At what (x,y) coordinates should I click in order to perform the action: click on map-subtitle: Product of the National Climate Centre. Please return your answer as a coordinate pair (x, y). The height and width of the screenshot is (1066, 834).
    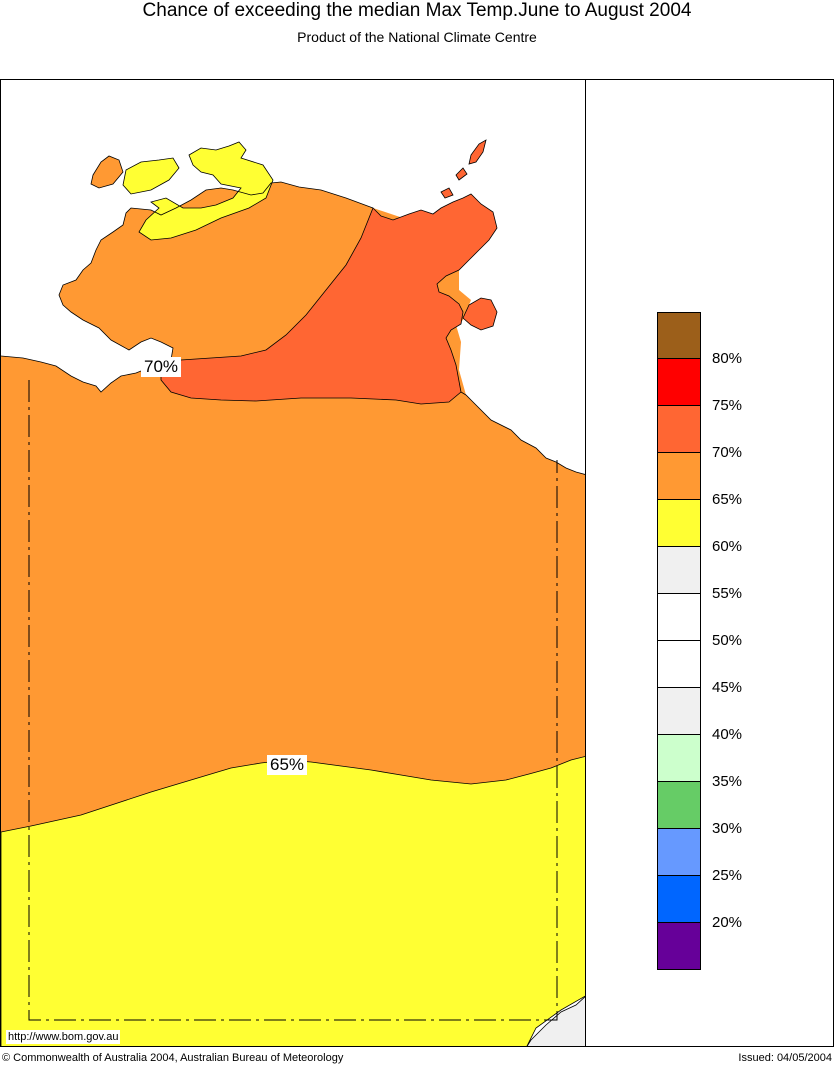
    Looking at the image, I should click on (417, 37).